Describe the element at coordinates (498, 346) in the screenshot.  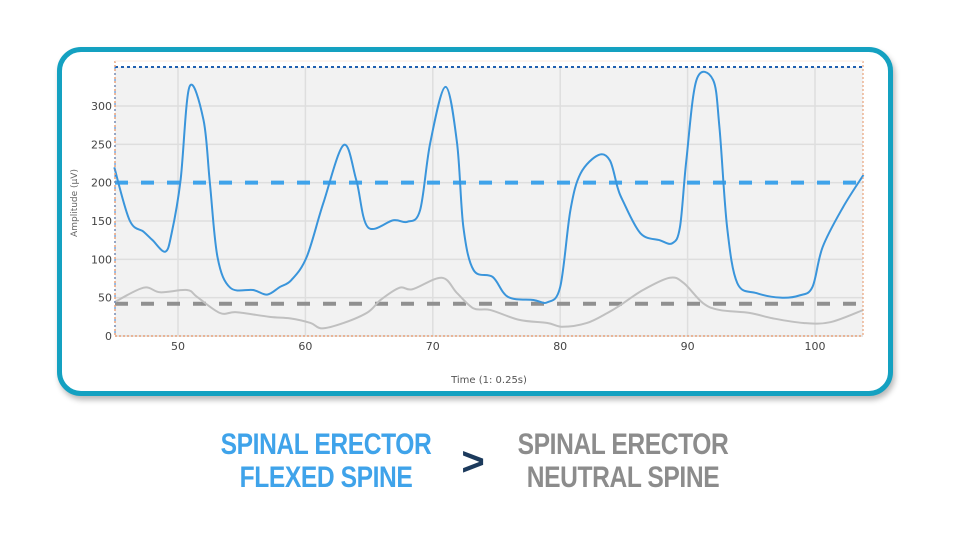
I see `x-axis-ticks: 50 60 70 80 90 100` at that location.